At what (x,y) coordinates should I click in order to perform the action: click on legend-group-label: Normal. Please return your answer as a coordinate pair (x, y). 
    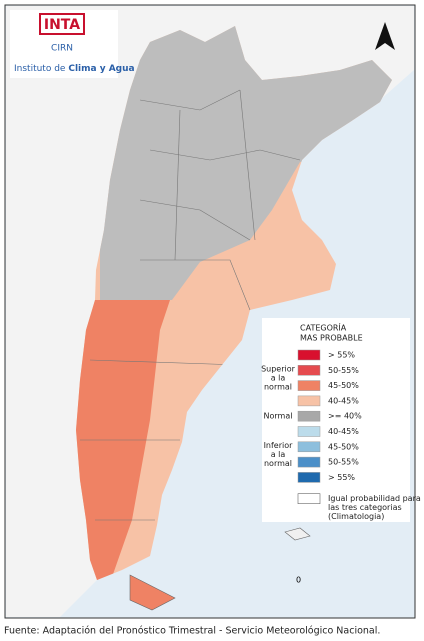
    Looking at the image, I should click on (278, 416).